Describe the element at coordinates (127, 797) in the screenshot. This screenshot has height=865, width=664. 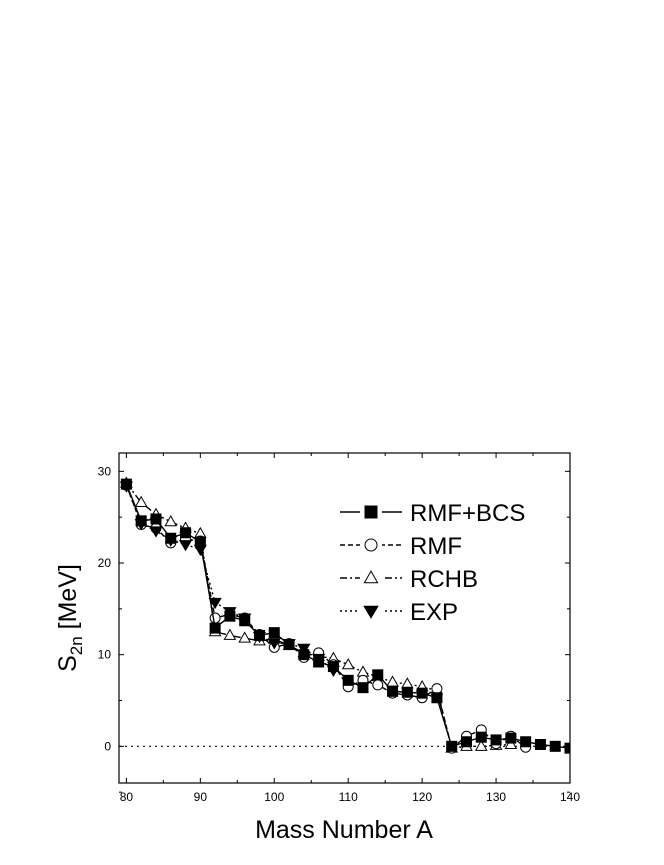
I see `x-tick-label: 80` at that location.